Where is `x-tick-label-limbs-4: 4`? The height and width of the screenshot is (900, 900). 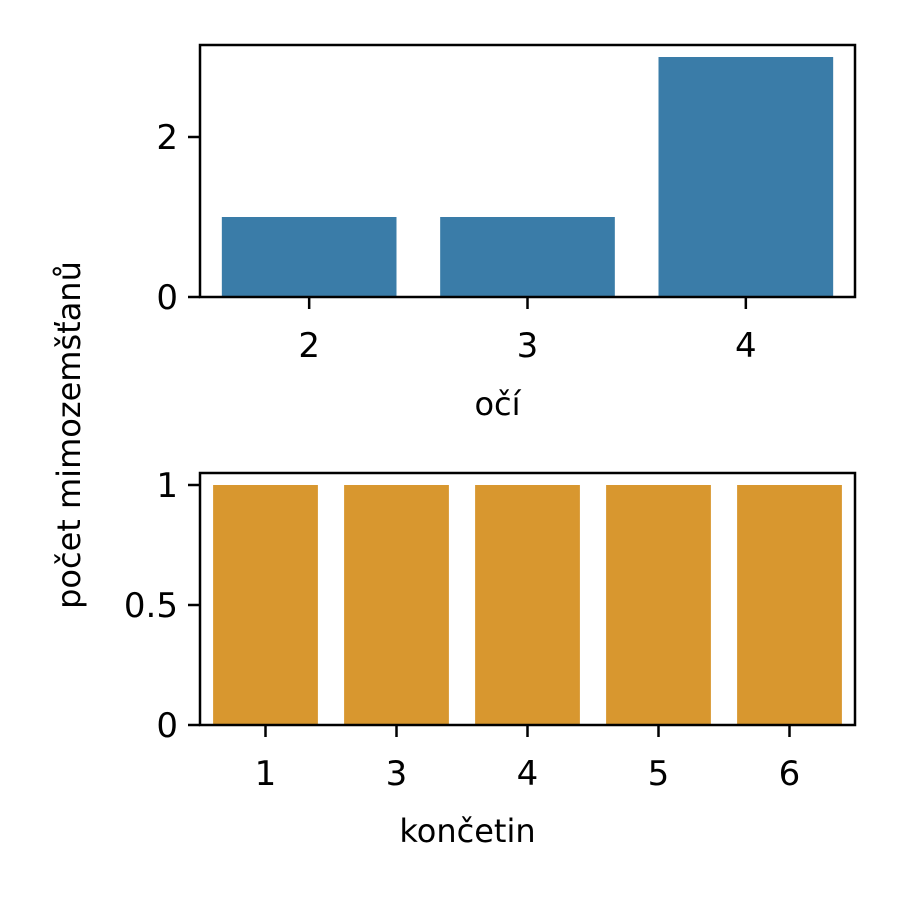
x-tick-label-limbs-4: 4 is located at coordinates (528, 774).